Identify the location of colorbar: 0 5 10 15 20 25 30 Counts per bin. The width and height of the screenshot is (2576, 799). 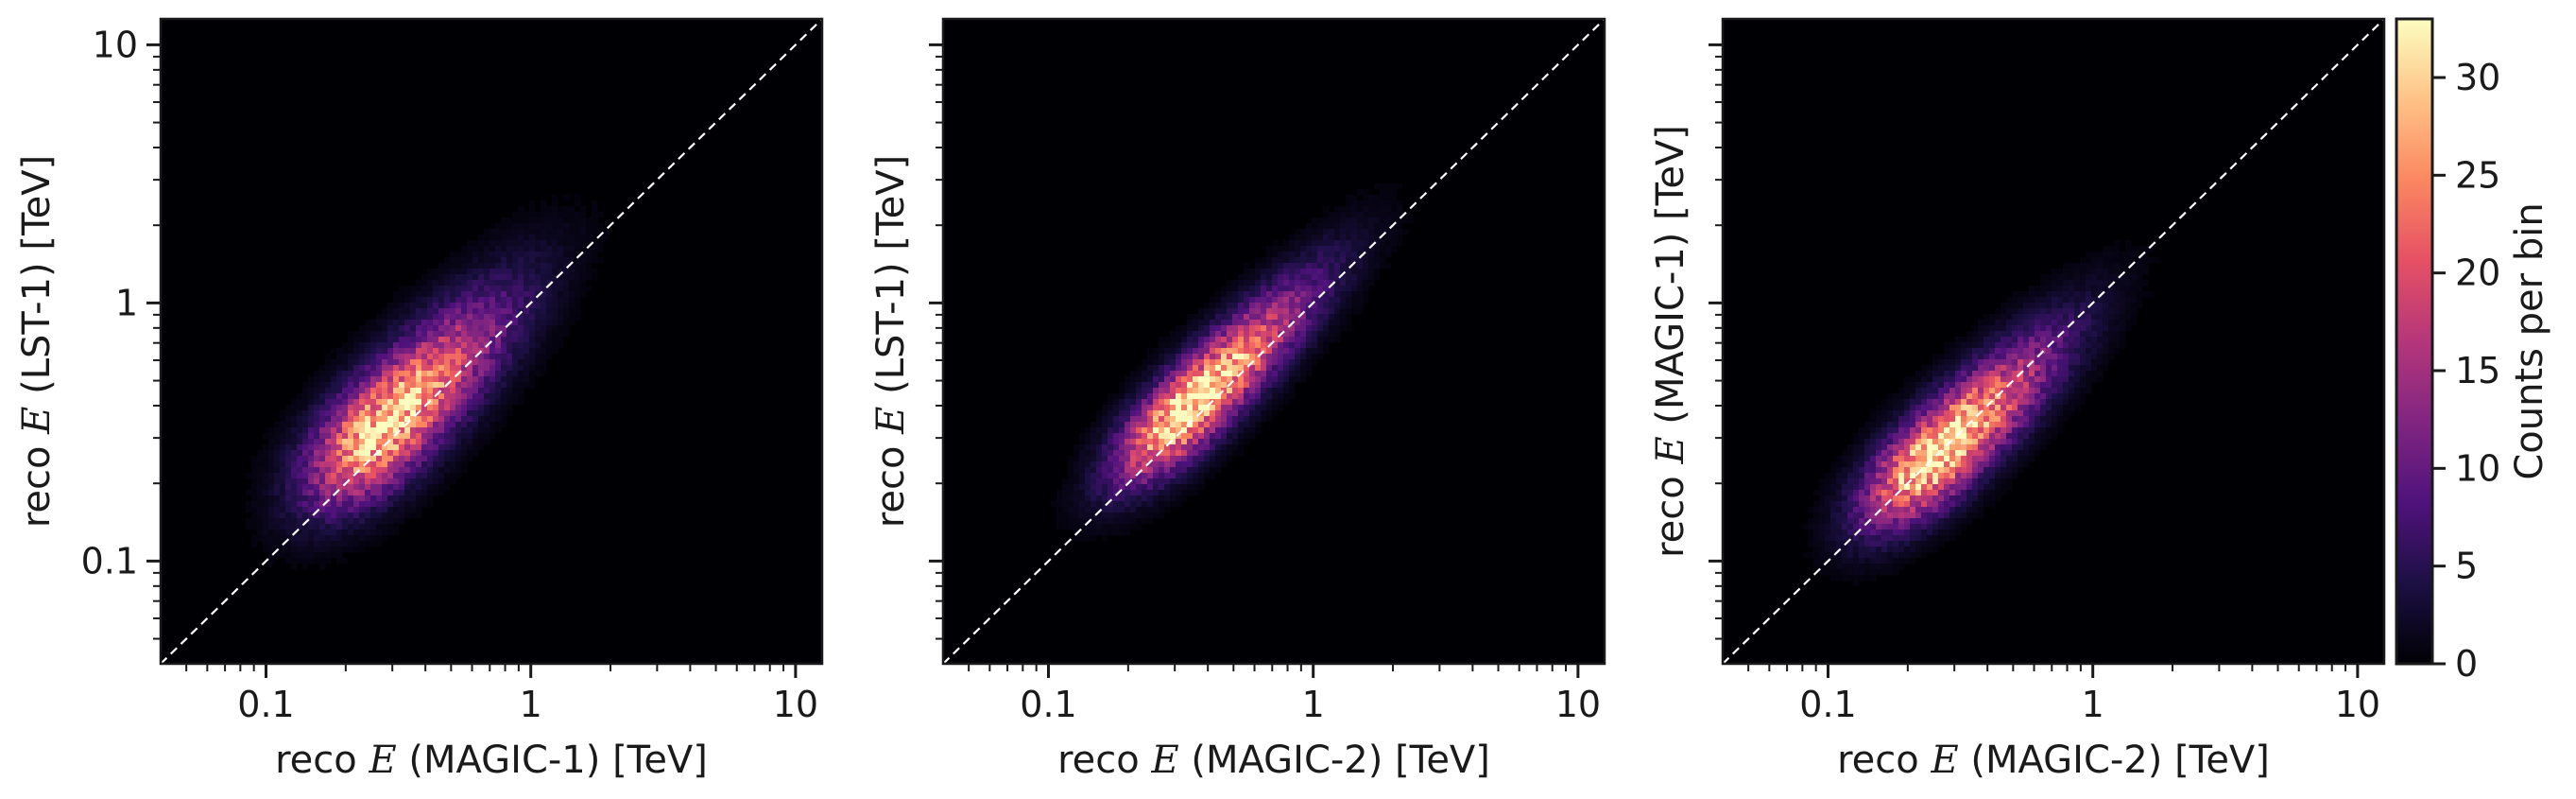
(2473, 351).